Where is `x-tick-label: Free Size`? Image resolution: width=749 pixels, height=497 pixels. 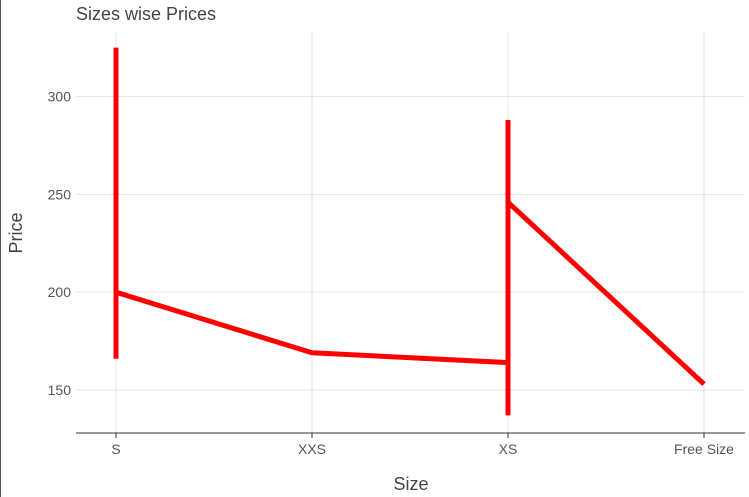 x-tick-label: Free Size is located at coordinates (704, 449).